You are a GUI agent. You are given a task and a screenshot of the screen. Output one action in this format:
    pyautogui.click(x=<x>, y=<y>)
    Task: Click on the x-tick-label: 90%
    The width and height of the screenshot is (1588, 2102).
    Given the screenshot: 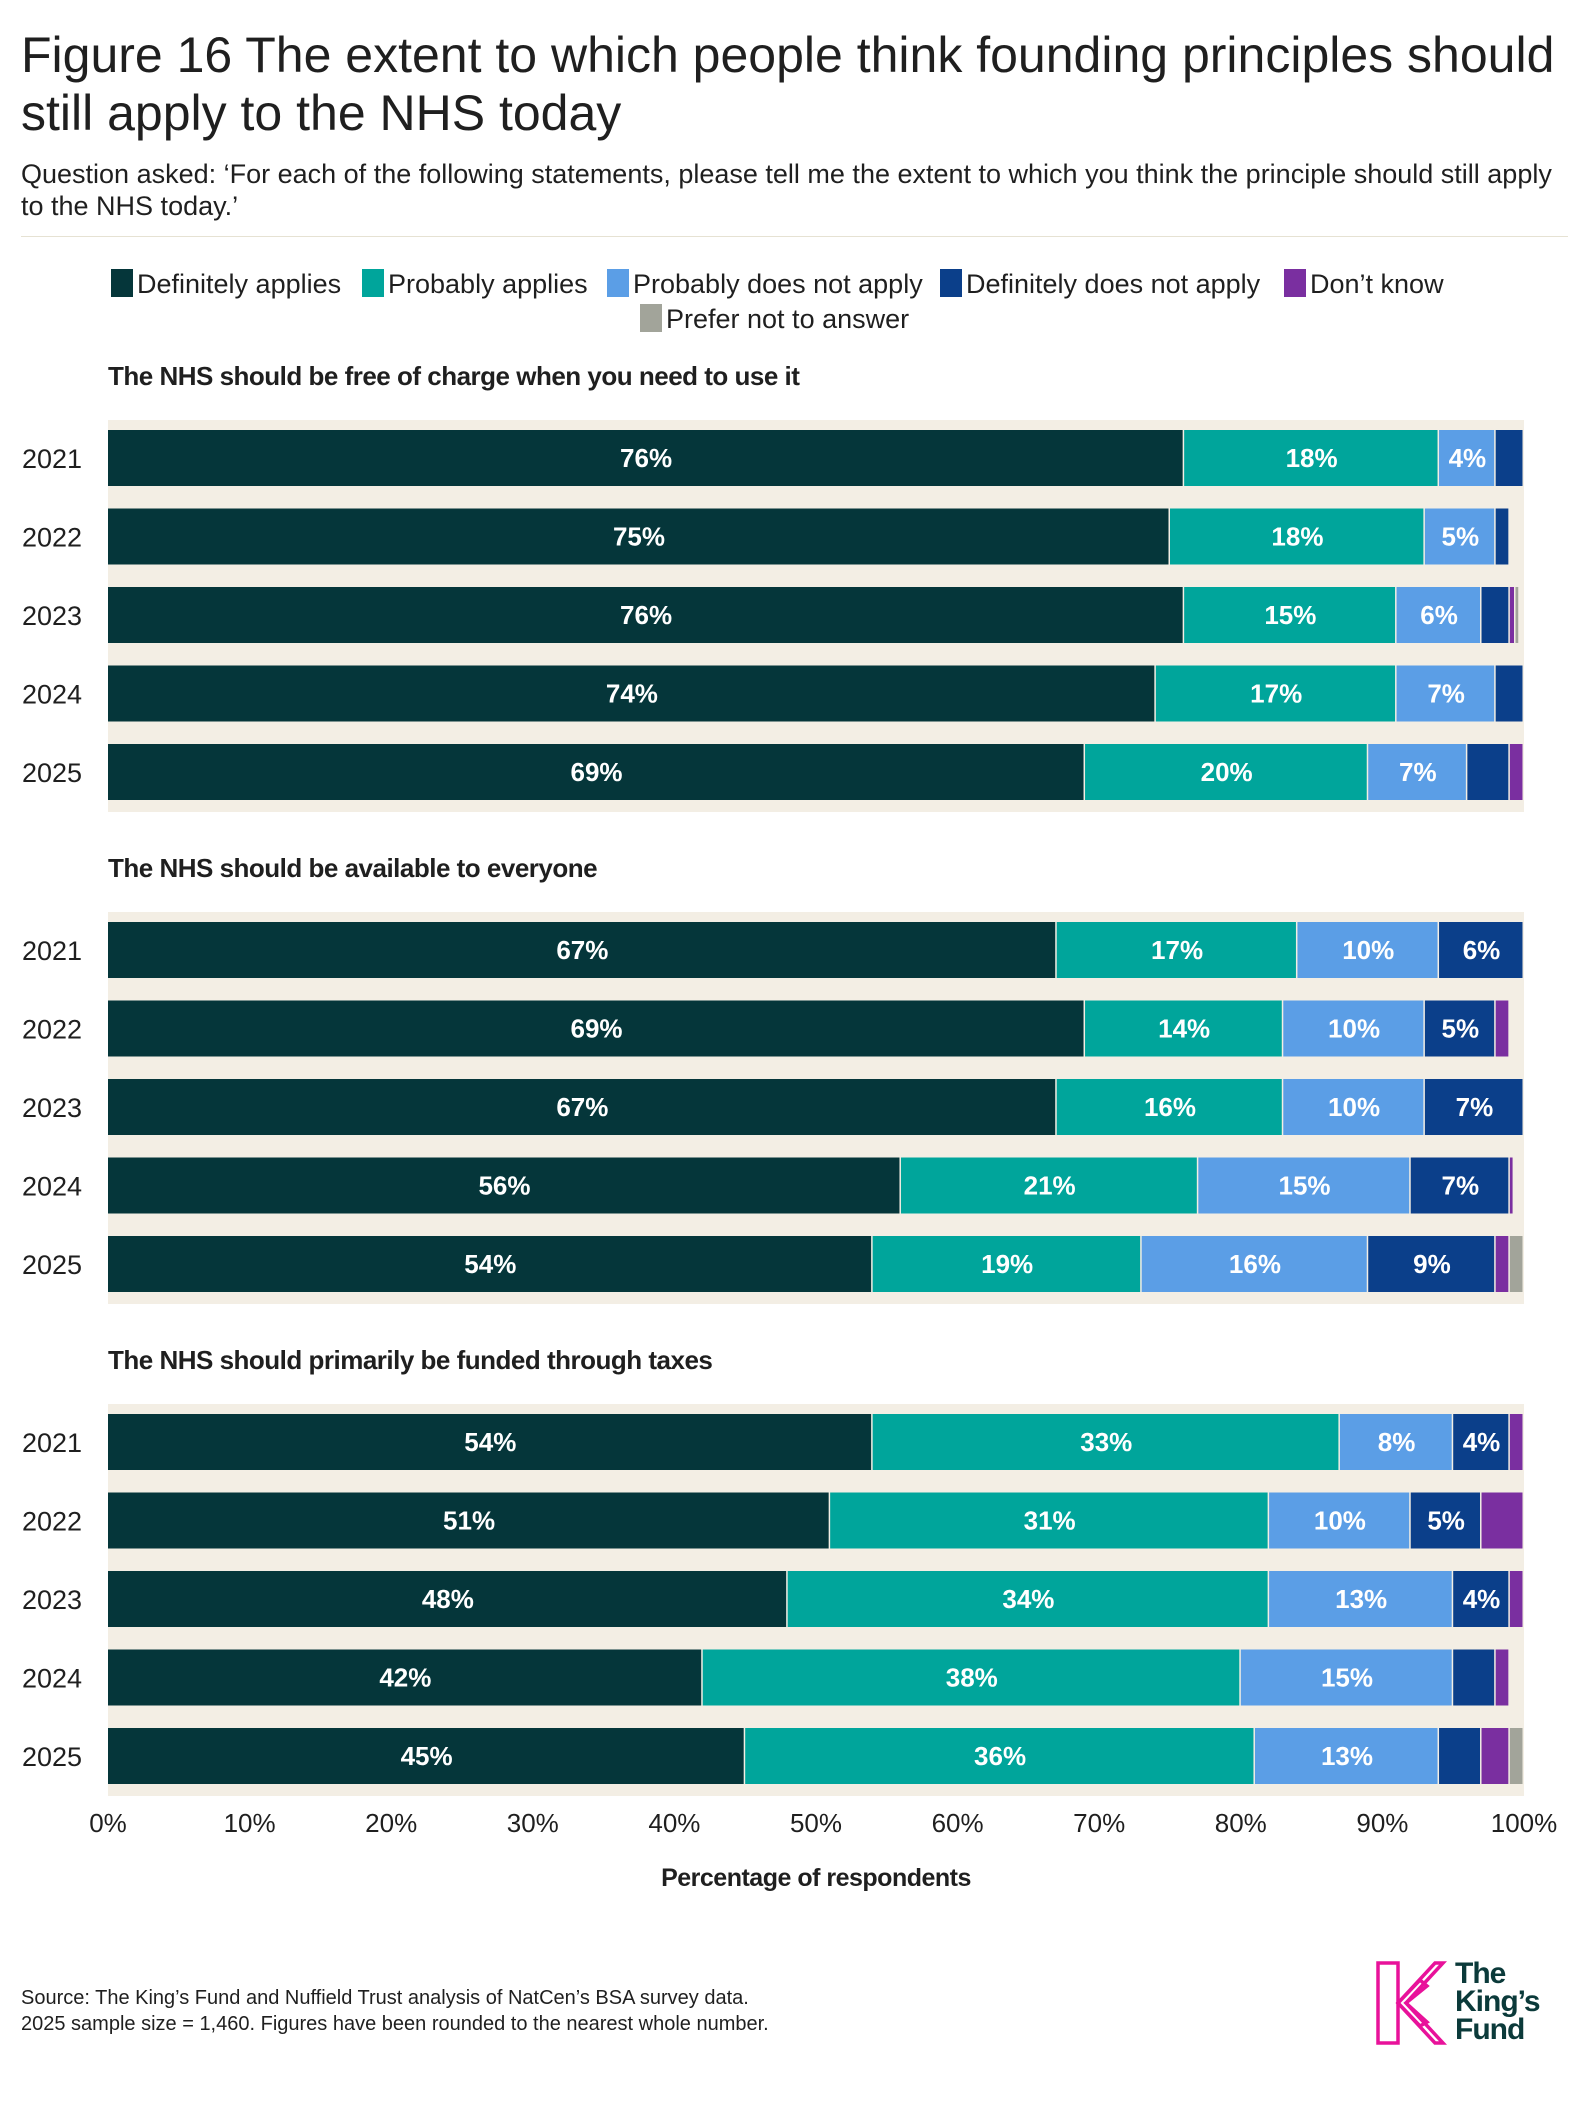 What is the action you would take?
    pyautogui.click(x=1382, y=1823)
    